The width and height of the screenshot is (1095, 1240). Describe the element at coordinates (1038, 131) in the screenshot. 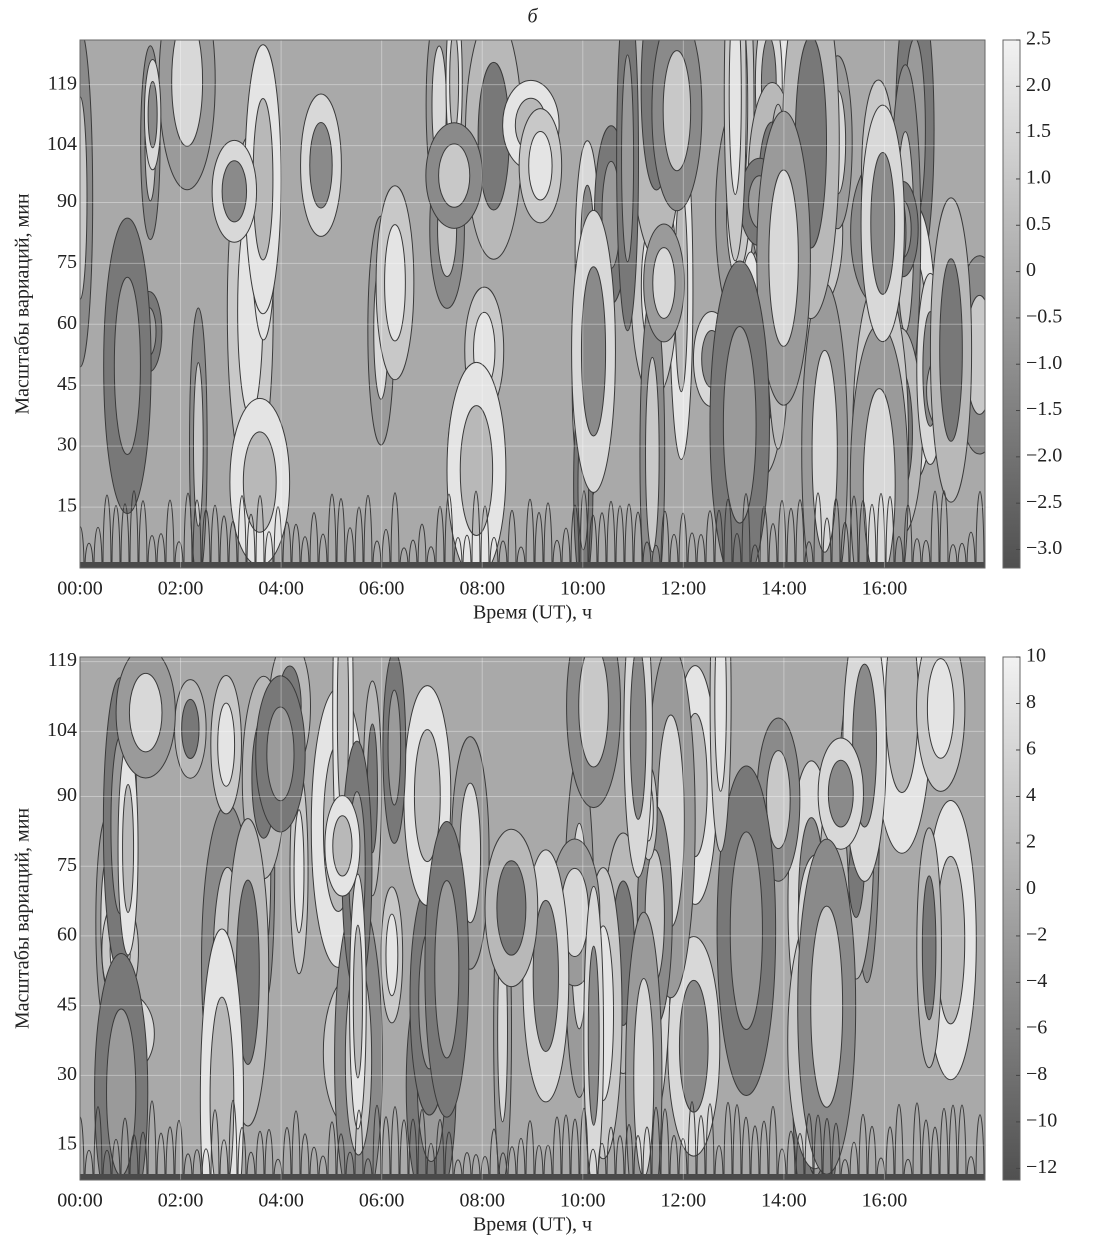

I see `colorbar-tick-label: 1.5` at that location.